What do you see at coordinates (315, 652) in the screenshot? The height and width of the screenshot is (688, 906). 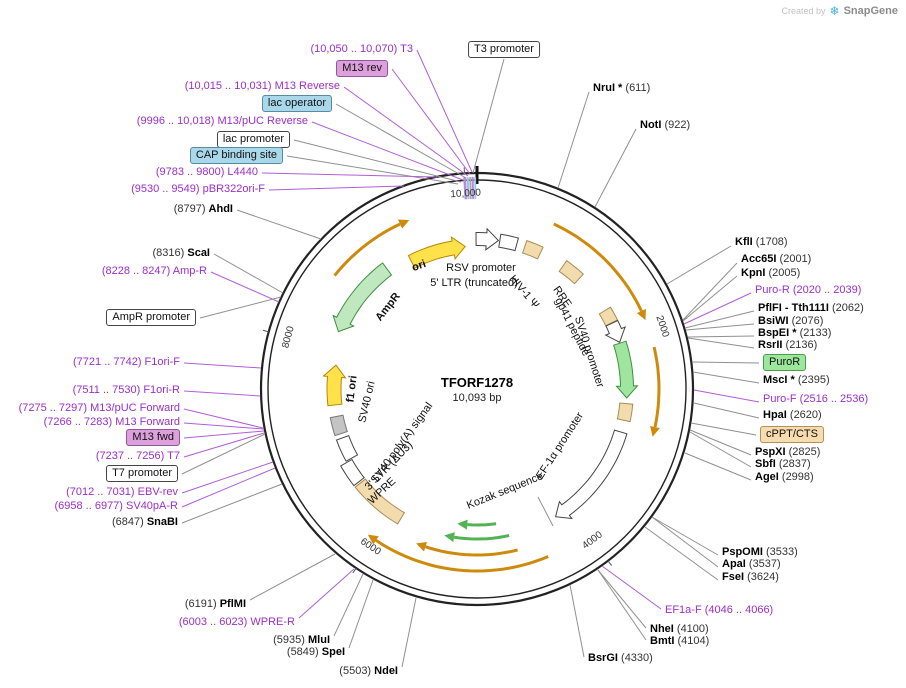 I see `enzyme-label-spei: (5849) SpeI` at bounding box center [315, 652].